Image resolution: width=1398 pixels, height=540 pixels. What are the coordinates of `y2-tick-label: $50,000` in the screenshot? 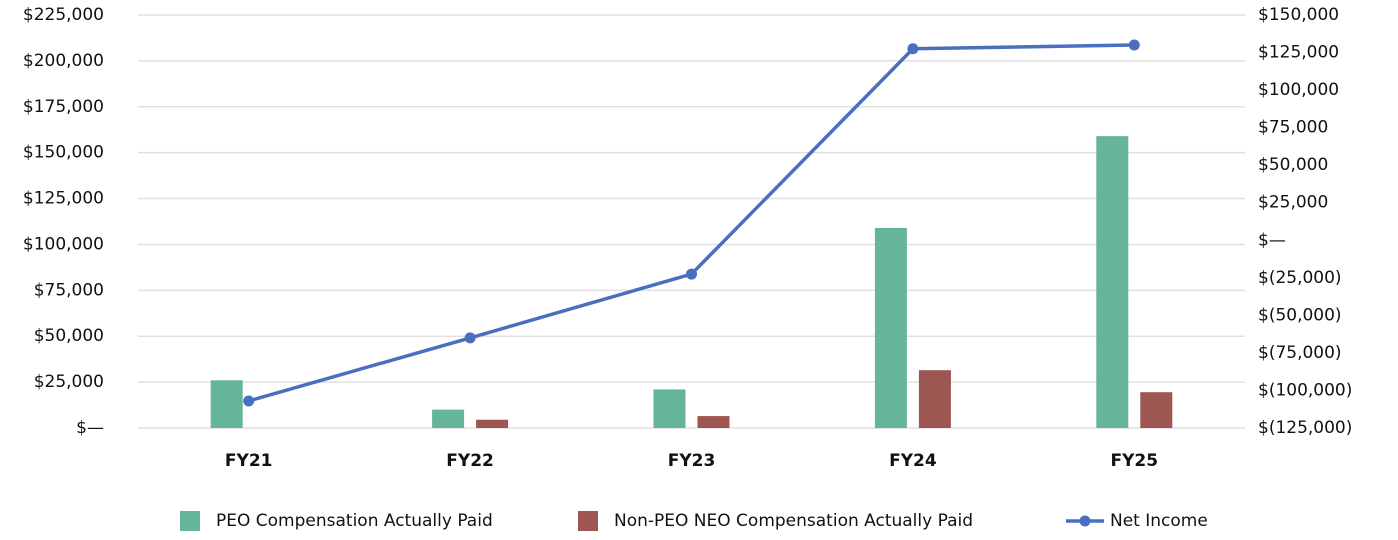 It's located at (1293, 165).